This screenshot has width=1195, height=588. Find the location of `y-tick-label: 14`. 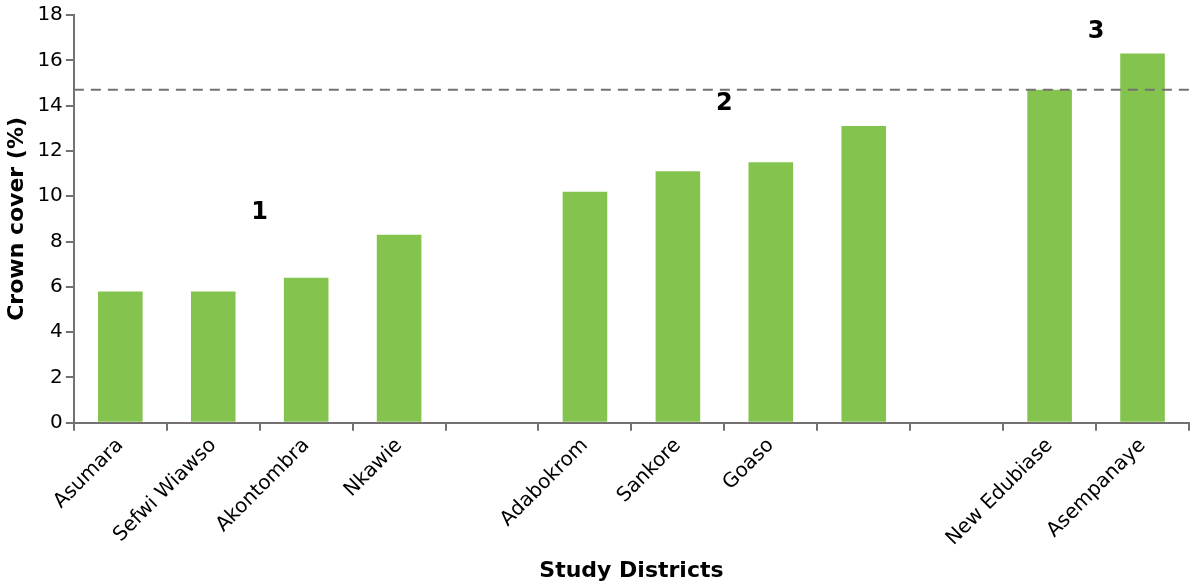

y-tick-label: 14 is located at coordinates (50, 103).